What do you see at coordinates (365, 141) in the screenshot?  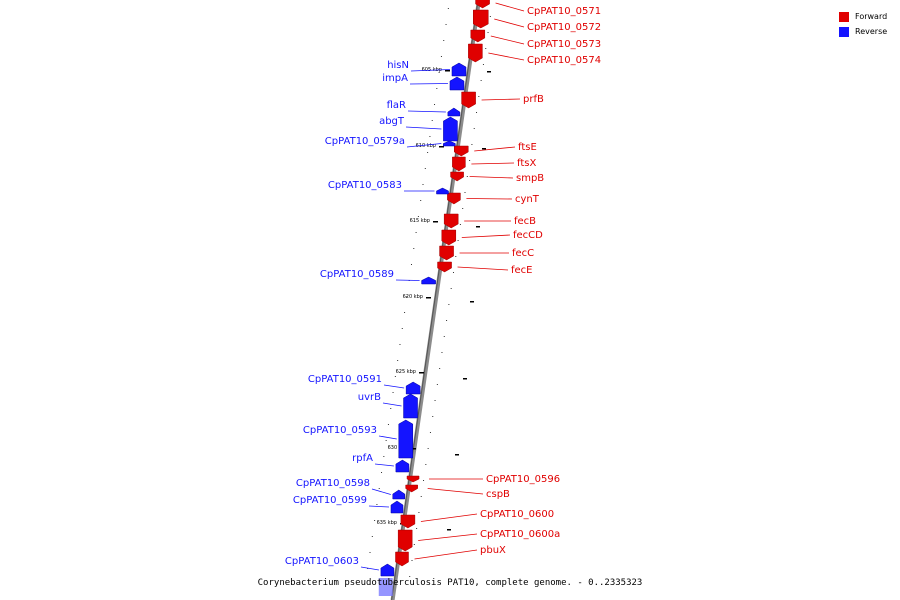 I see `reverse-gene-label: CpPAT10_0579a` at bounding box center [365, 141].